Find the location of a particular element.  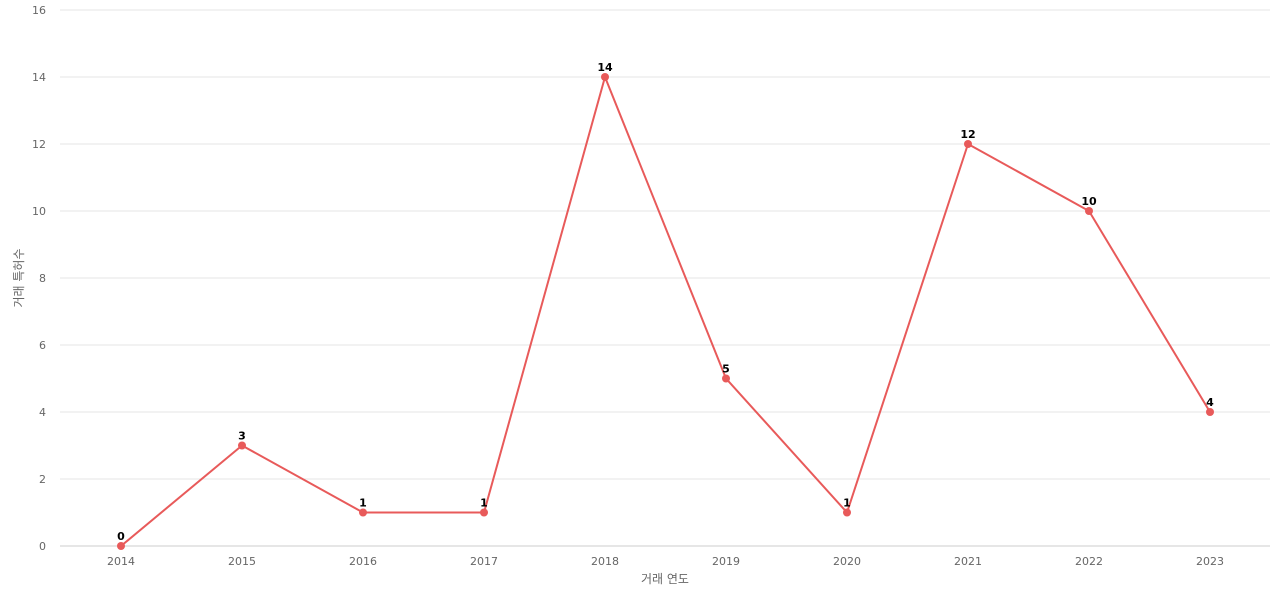

x-tick-label: 2021 is located at coordinates (968, 561).